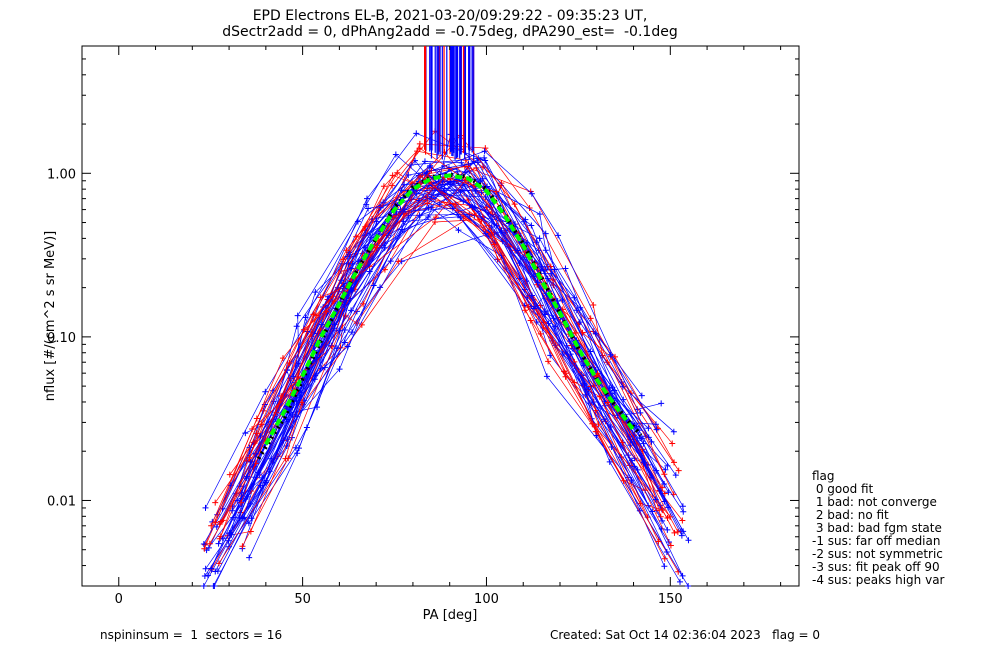 The width and height of the screenshot is (1000, 650). What do you see at coordinates (119, 599) in the screenshot?
I see `x-tick-label: 0` at bounding box center [119, 599].